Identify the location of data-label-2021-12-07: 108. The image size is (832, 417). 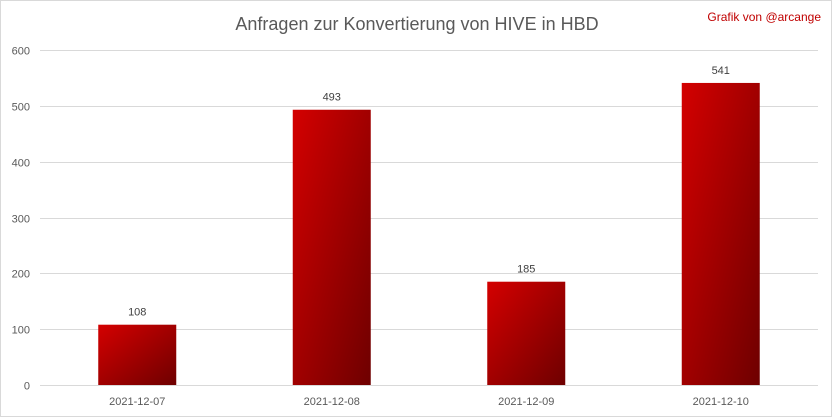
(137, 313).